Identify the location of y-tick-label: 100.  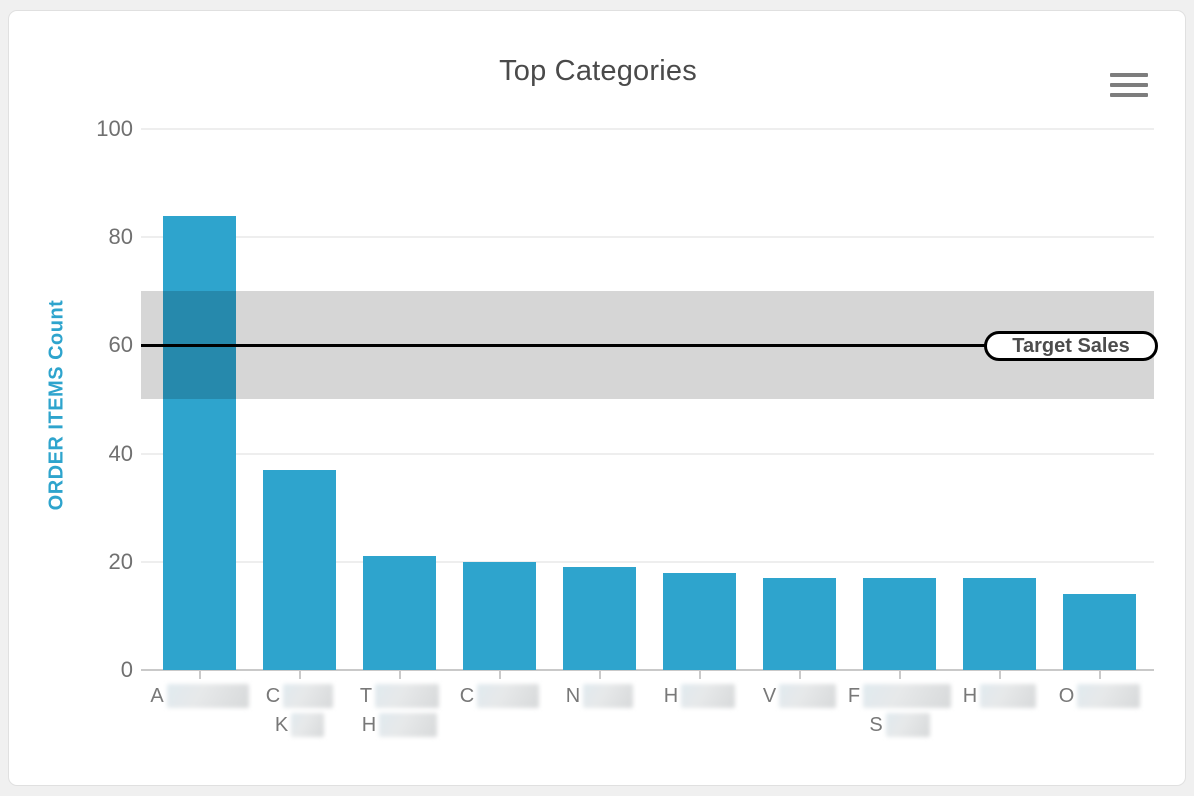
(114, 128).